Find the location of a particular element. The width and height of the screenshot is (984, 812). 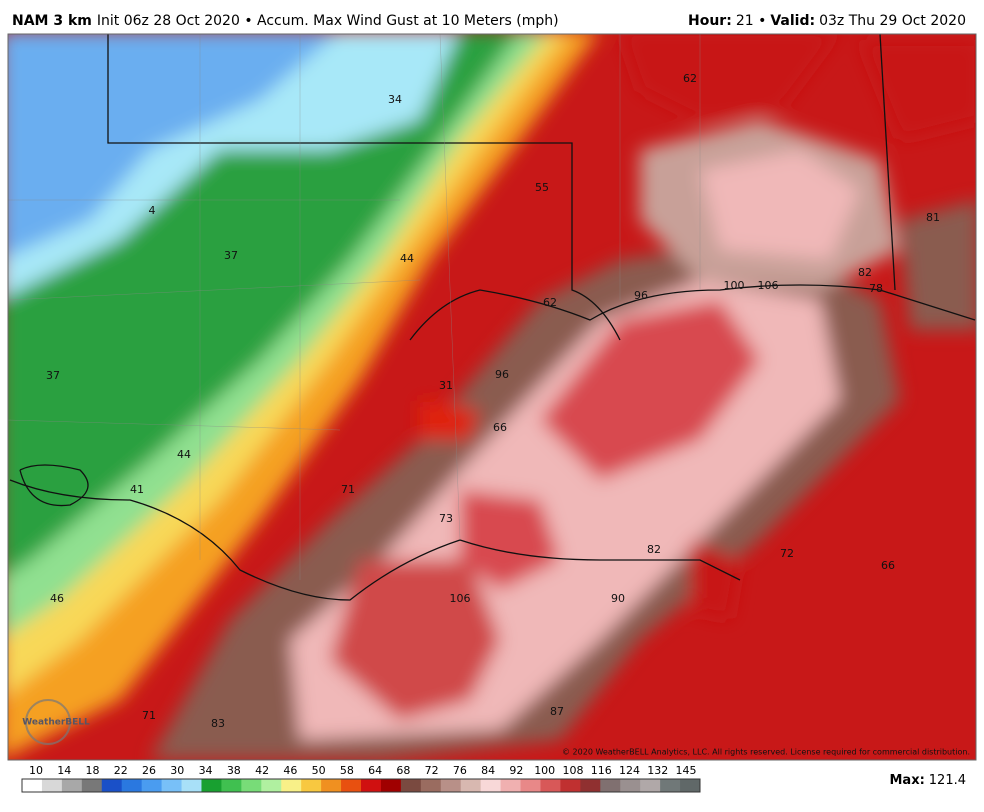

colorbar-tick-label: 46 is located at coordinates (290, 770).